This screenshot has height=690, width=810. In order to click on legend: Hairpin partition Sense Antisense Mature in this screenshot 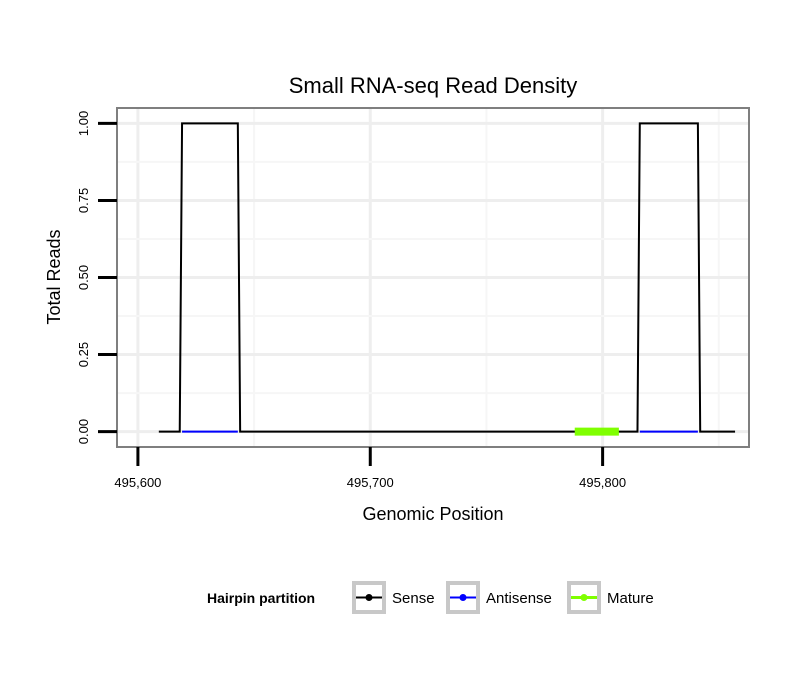, I will do `click(430, 597)`.